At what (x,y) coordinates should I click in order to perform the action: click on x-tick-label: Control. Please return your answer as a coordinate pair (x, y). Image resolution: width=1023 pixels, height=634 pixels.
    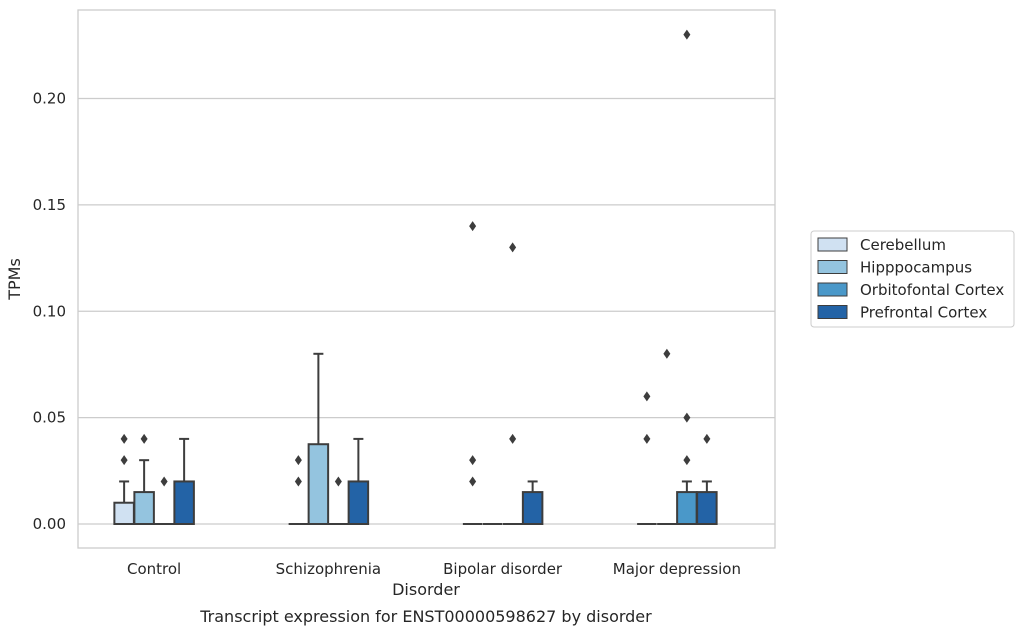
    Looking at the image, I should click on (154, 569).